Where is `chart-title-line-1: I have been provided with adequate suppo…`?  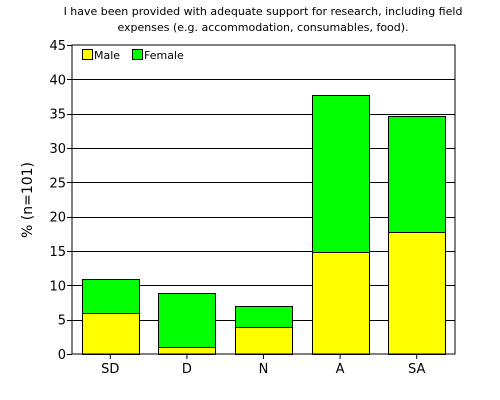 chart-title-line-1: I have been provided with adequate suppo… is located at coordinates (263, 11).